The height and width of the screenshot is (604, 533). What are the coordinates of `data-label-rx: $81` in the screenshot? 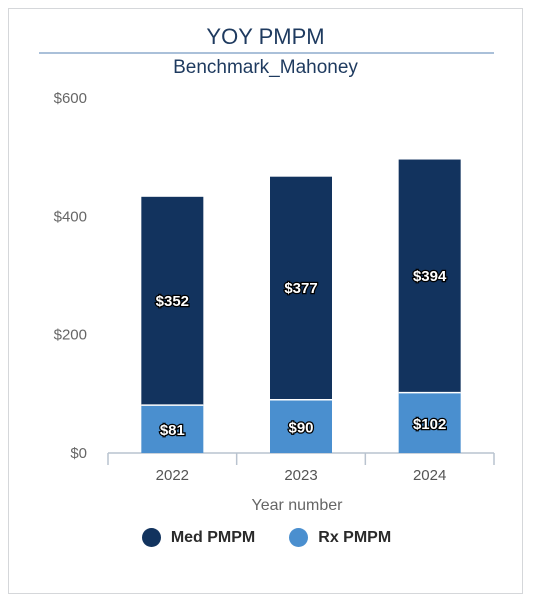 It's located at (172, 430).